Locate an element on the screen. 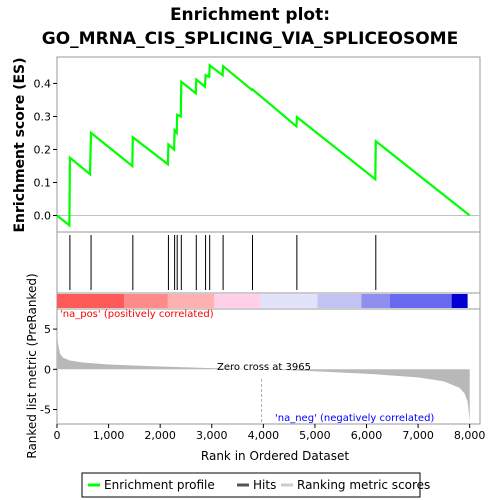 The height and width of the screenshot is (500, 500). es-ytick-label: 0.4 is located at coordinates (43, 83).